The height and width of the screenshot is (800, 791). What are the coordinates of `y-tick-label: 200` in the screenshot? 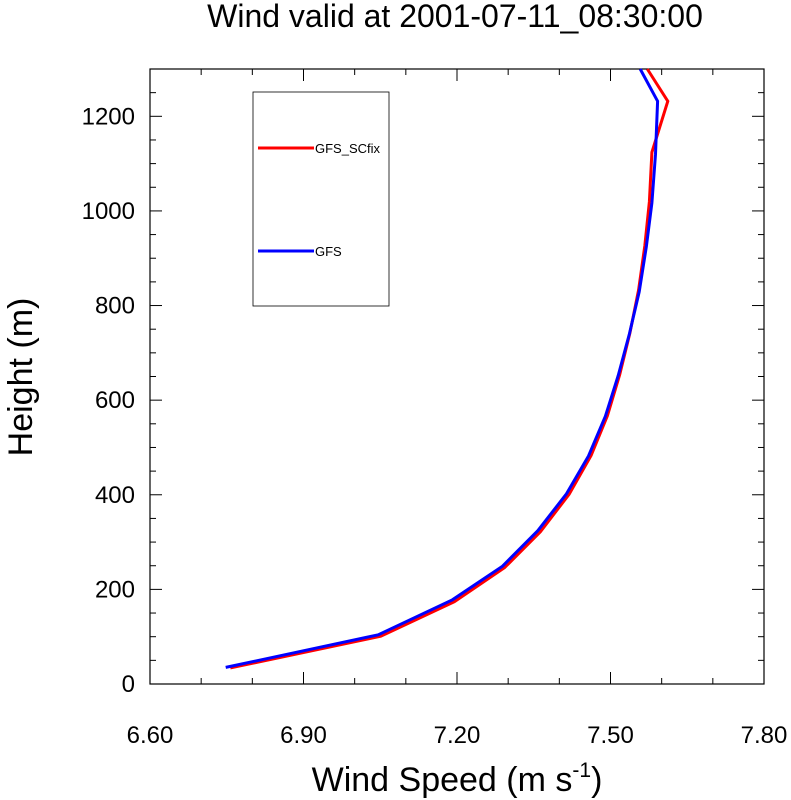 It's located at (115, 589).